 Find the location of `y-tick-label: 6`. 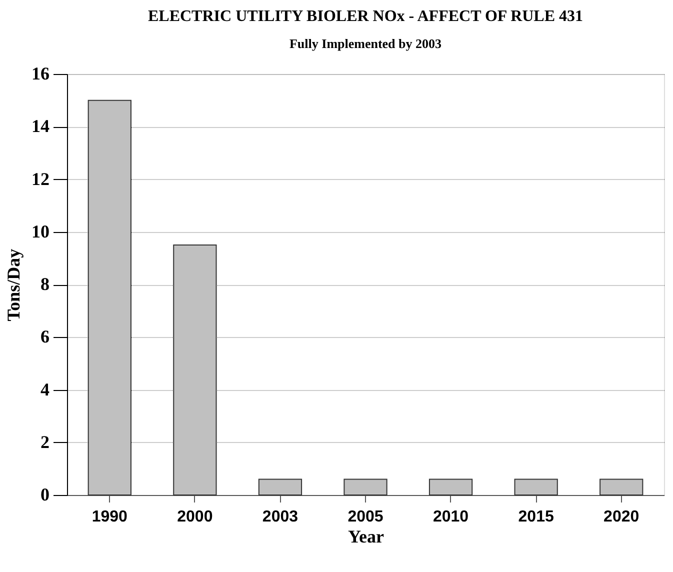

y-tick-label: 6 is located at coordinates (45, 336).